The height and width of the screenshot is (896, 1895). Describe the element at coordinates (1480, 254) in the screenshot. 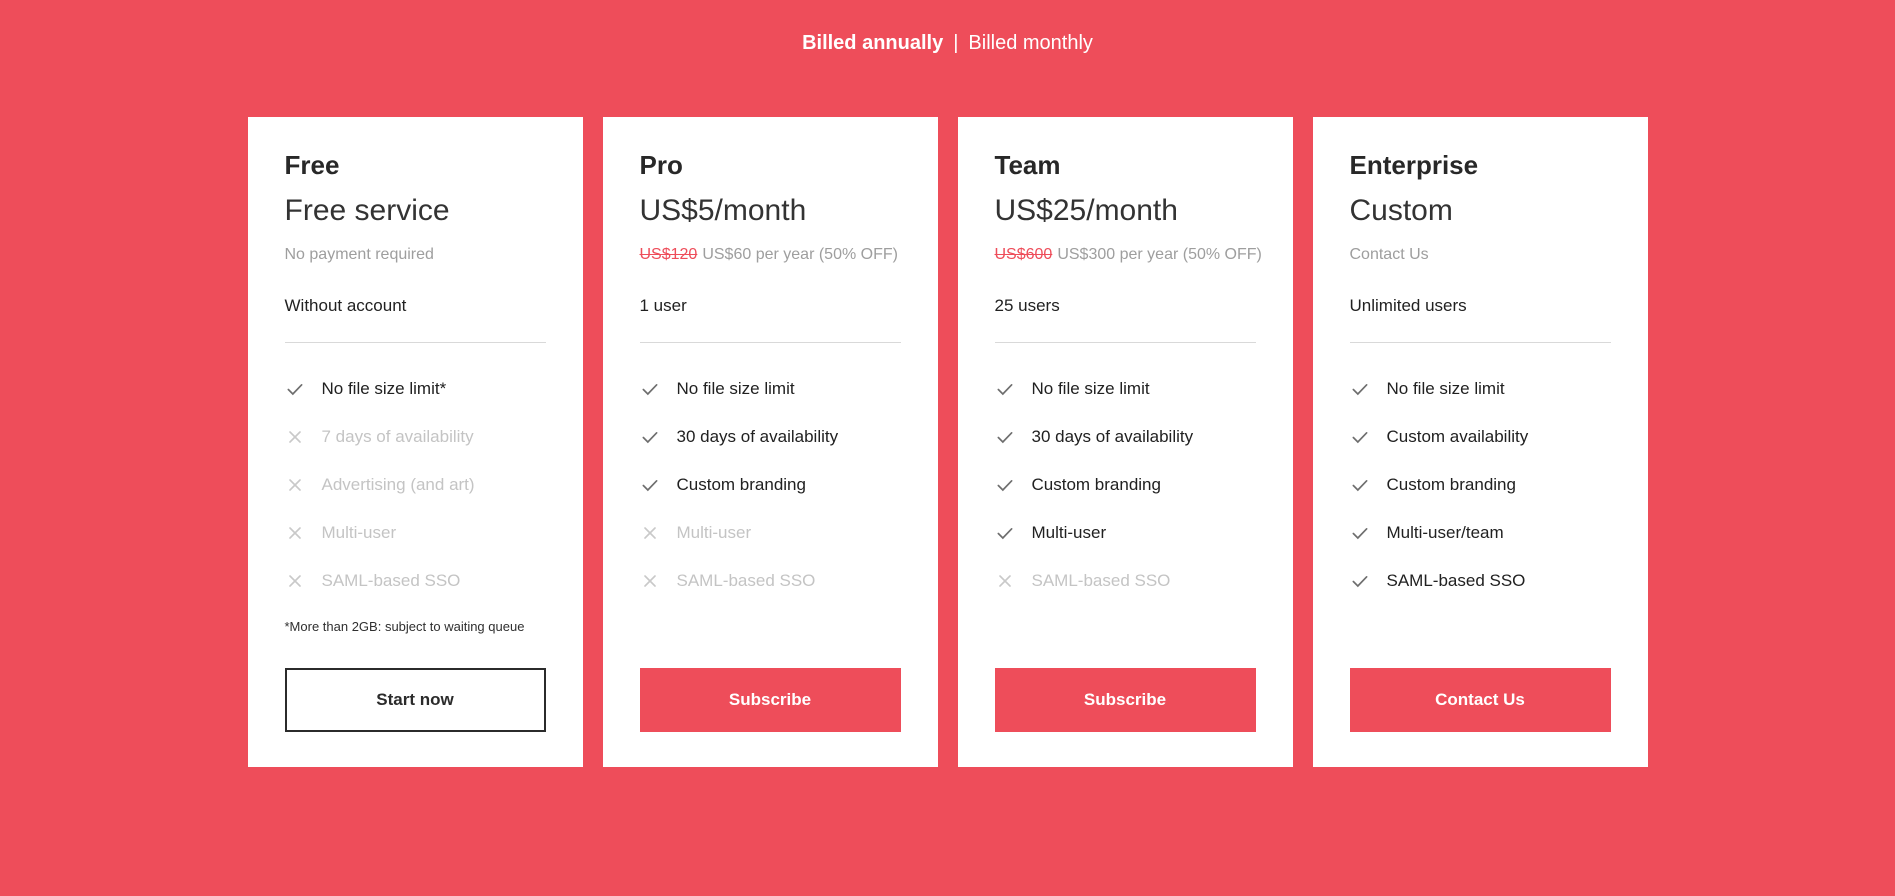

I see `plan-price-note: Contact Us` at that location.